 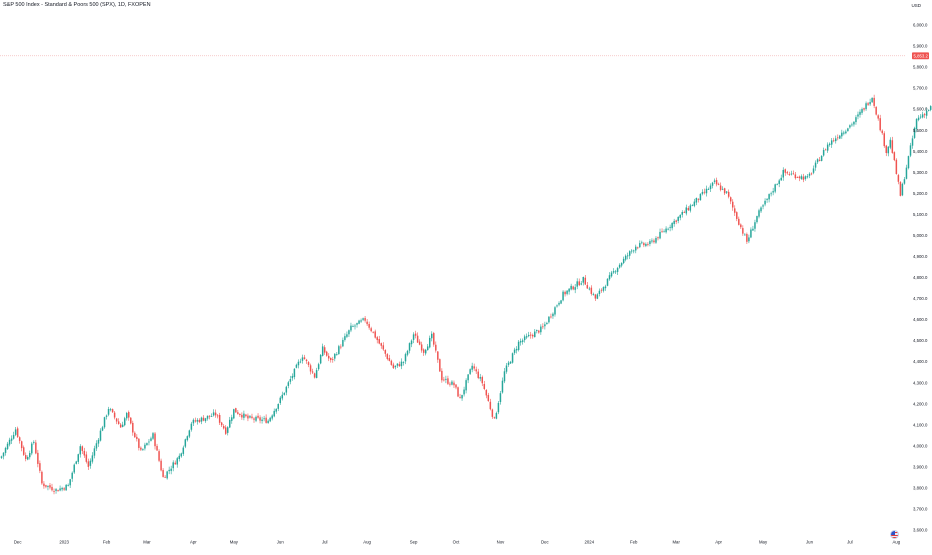 I want to click on y-tick-label: 5,800.0, so click(x=920, y=67).